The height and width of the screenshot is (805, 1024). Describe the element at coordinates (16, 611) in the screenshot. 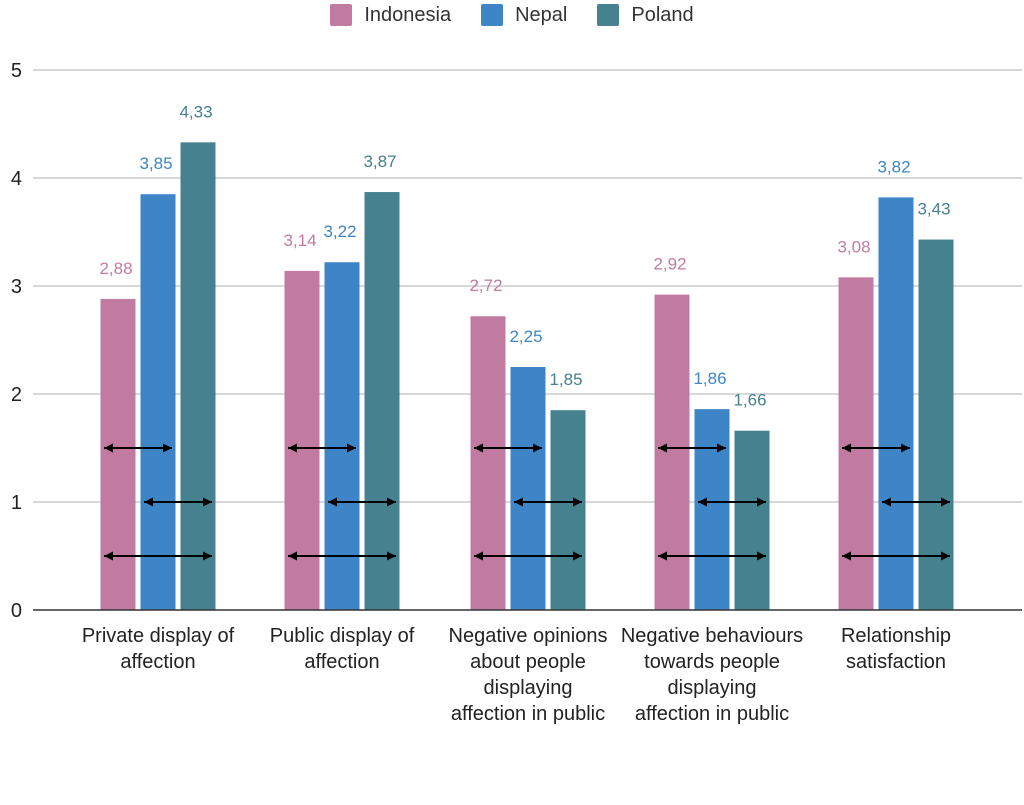

I see `y-tick-label: 0` at that location.